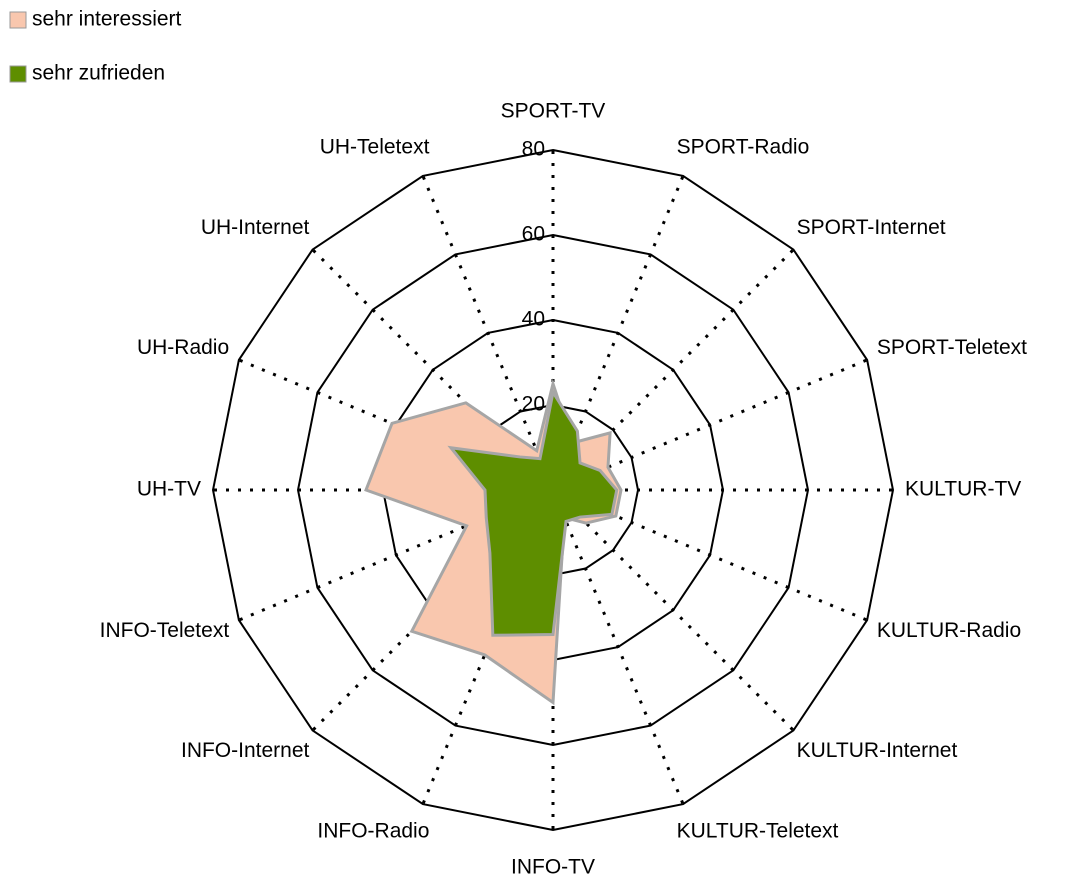 This screenshot has height=883, width=1070. What do you see at coordinates (533, 149) in the screenshot?
I see `y-tick-label: 80` at bounding box center [533, 149].